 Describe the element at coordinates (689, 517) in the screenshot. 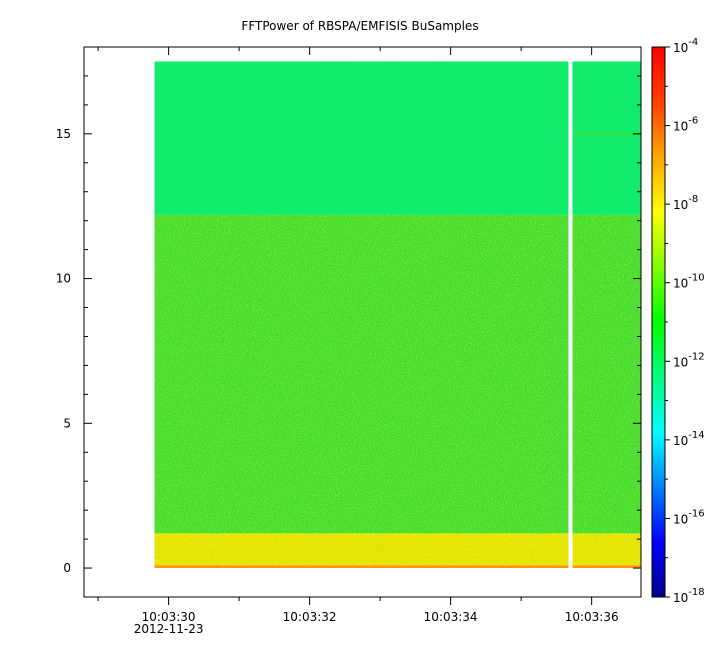

I see `colorbar-tick-label: 10⁻¹⁶` at that location.